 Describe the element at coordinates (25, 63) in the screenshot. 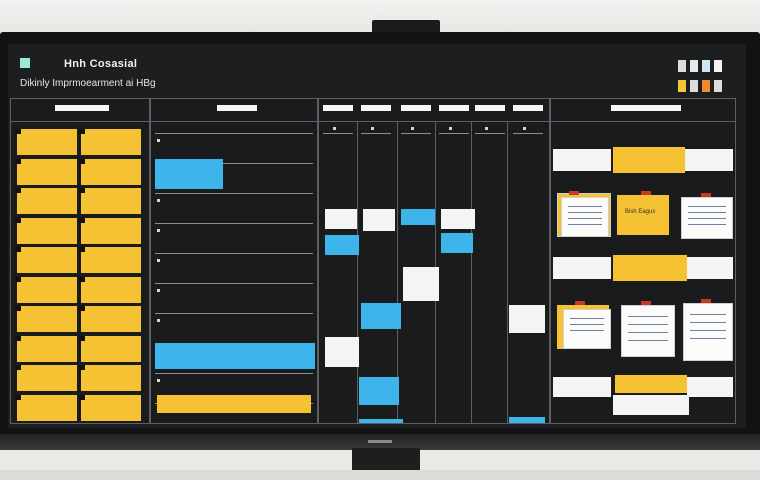

I see `board-marker-icon` at that location.